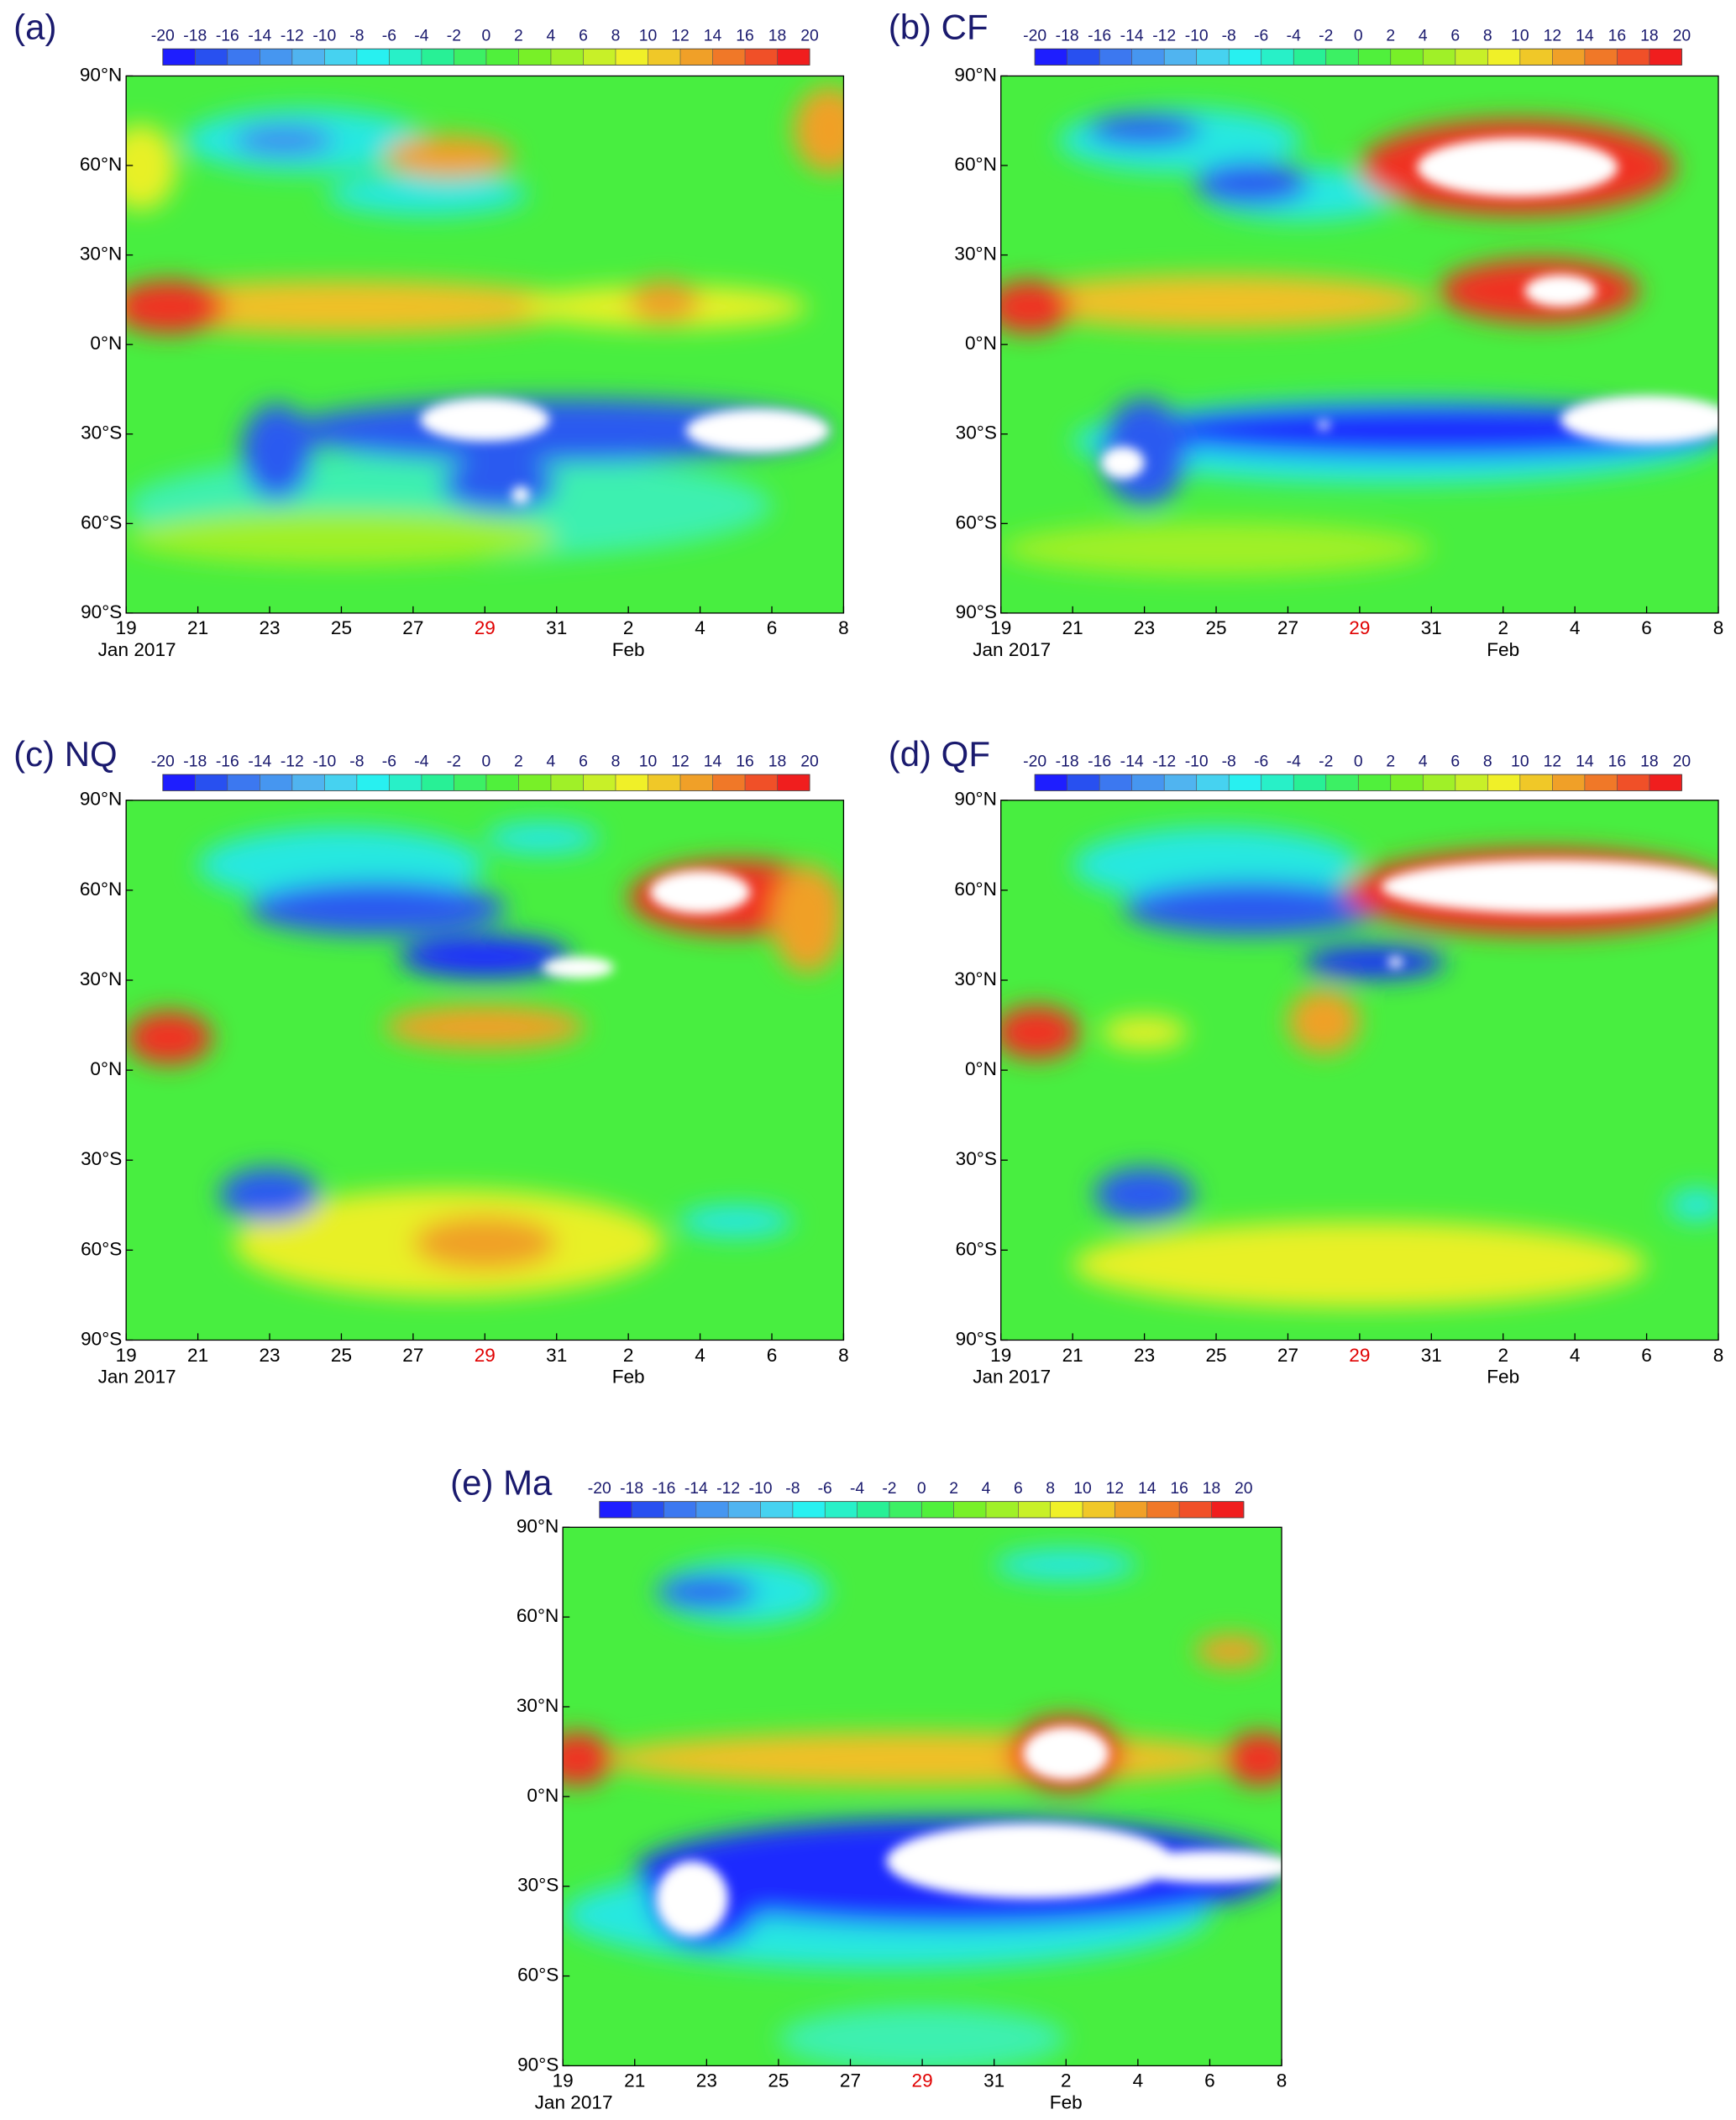 The image size is (1736, 2120). I want to click on y-tick-label: 60°S, so click(101, 522).